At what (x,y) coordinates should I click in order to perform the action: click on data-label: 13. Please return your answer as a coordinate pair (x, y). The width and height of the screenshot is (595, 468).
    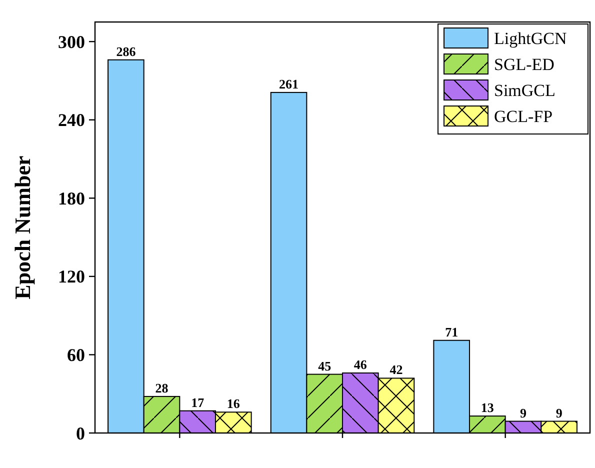
    Looking at the image, I should click on (487, 408).